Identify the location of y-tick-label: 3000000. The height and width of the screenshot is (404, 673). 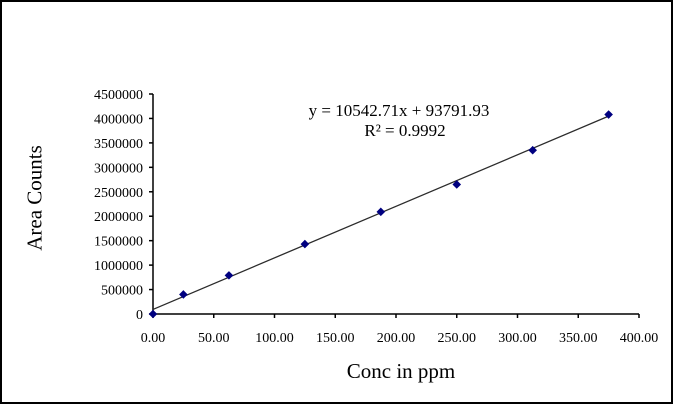
(118, 168).